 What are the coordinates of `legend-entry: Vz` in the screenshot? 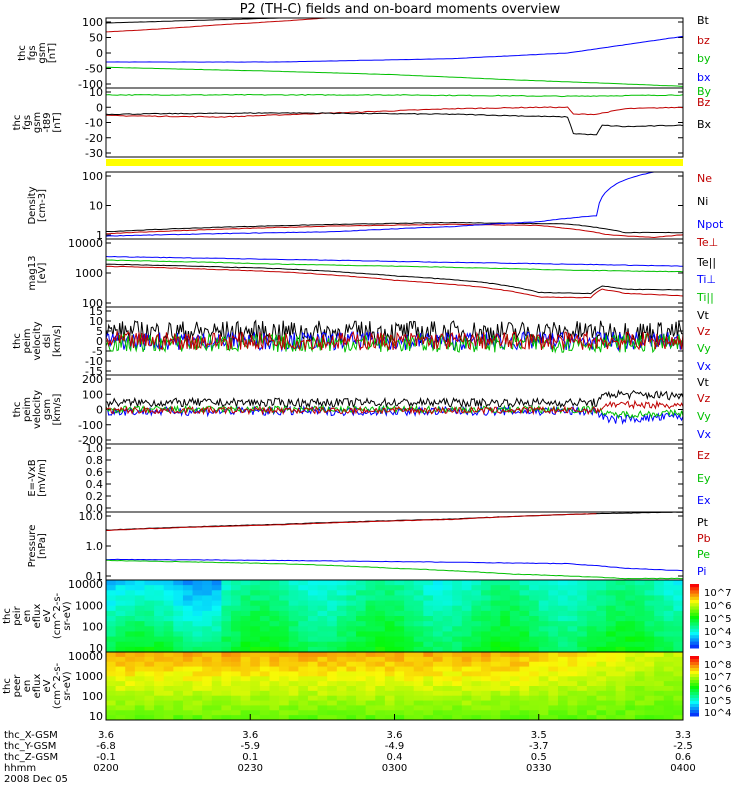 It's located at (704, 398).